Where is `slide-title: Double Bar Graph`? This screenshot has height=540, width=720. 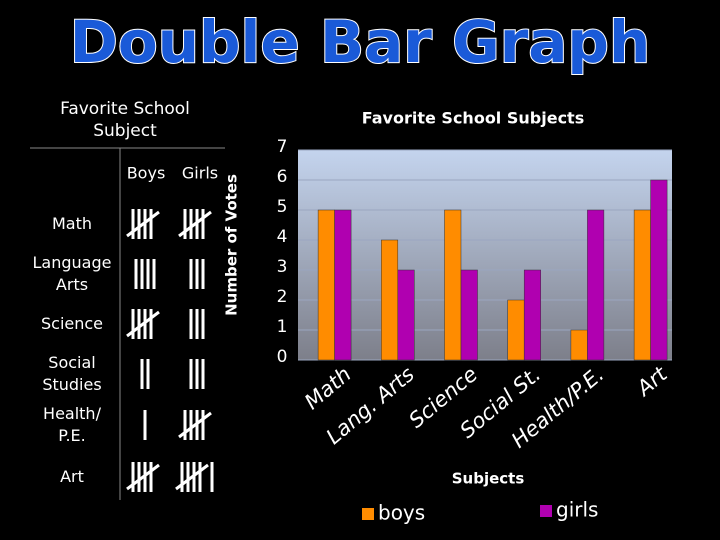 slide-title: Double Bar Graph is located at coordinates (360, 42).